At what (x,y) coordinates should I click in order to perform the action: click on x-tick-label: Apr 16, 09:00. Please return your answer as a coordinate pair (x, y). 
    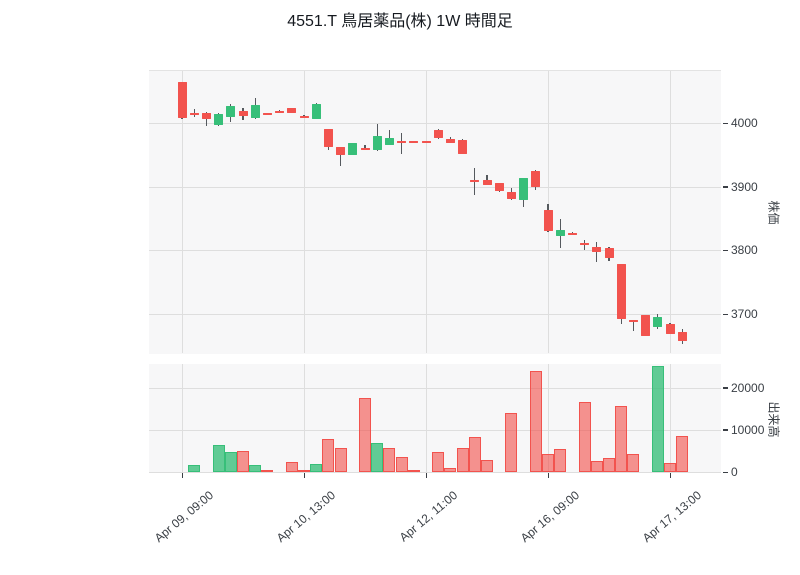
    Looking at the image, I should click on (549, 517).